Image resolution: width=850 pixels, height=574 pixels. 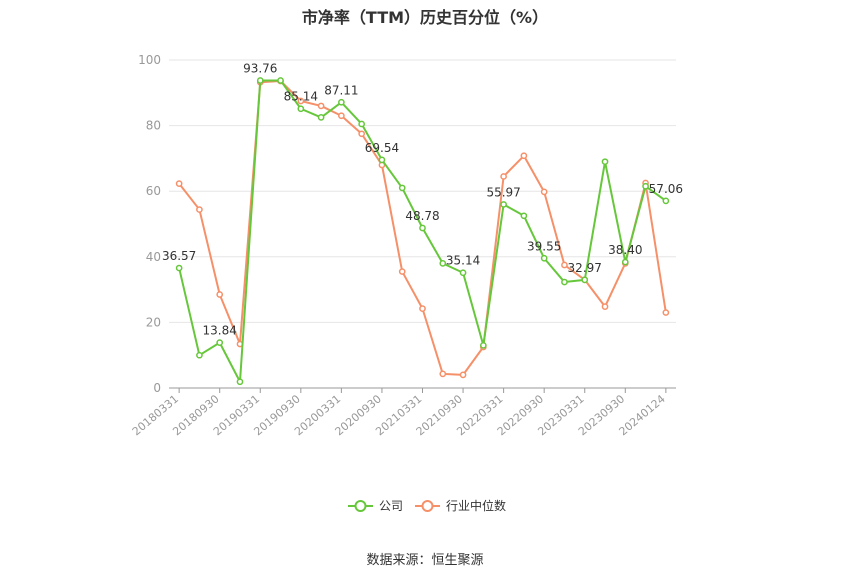 I want to click on chart-title: 市净率（TTM）历史百分位（%）, so click(x=425, y=17).